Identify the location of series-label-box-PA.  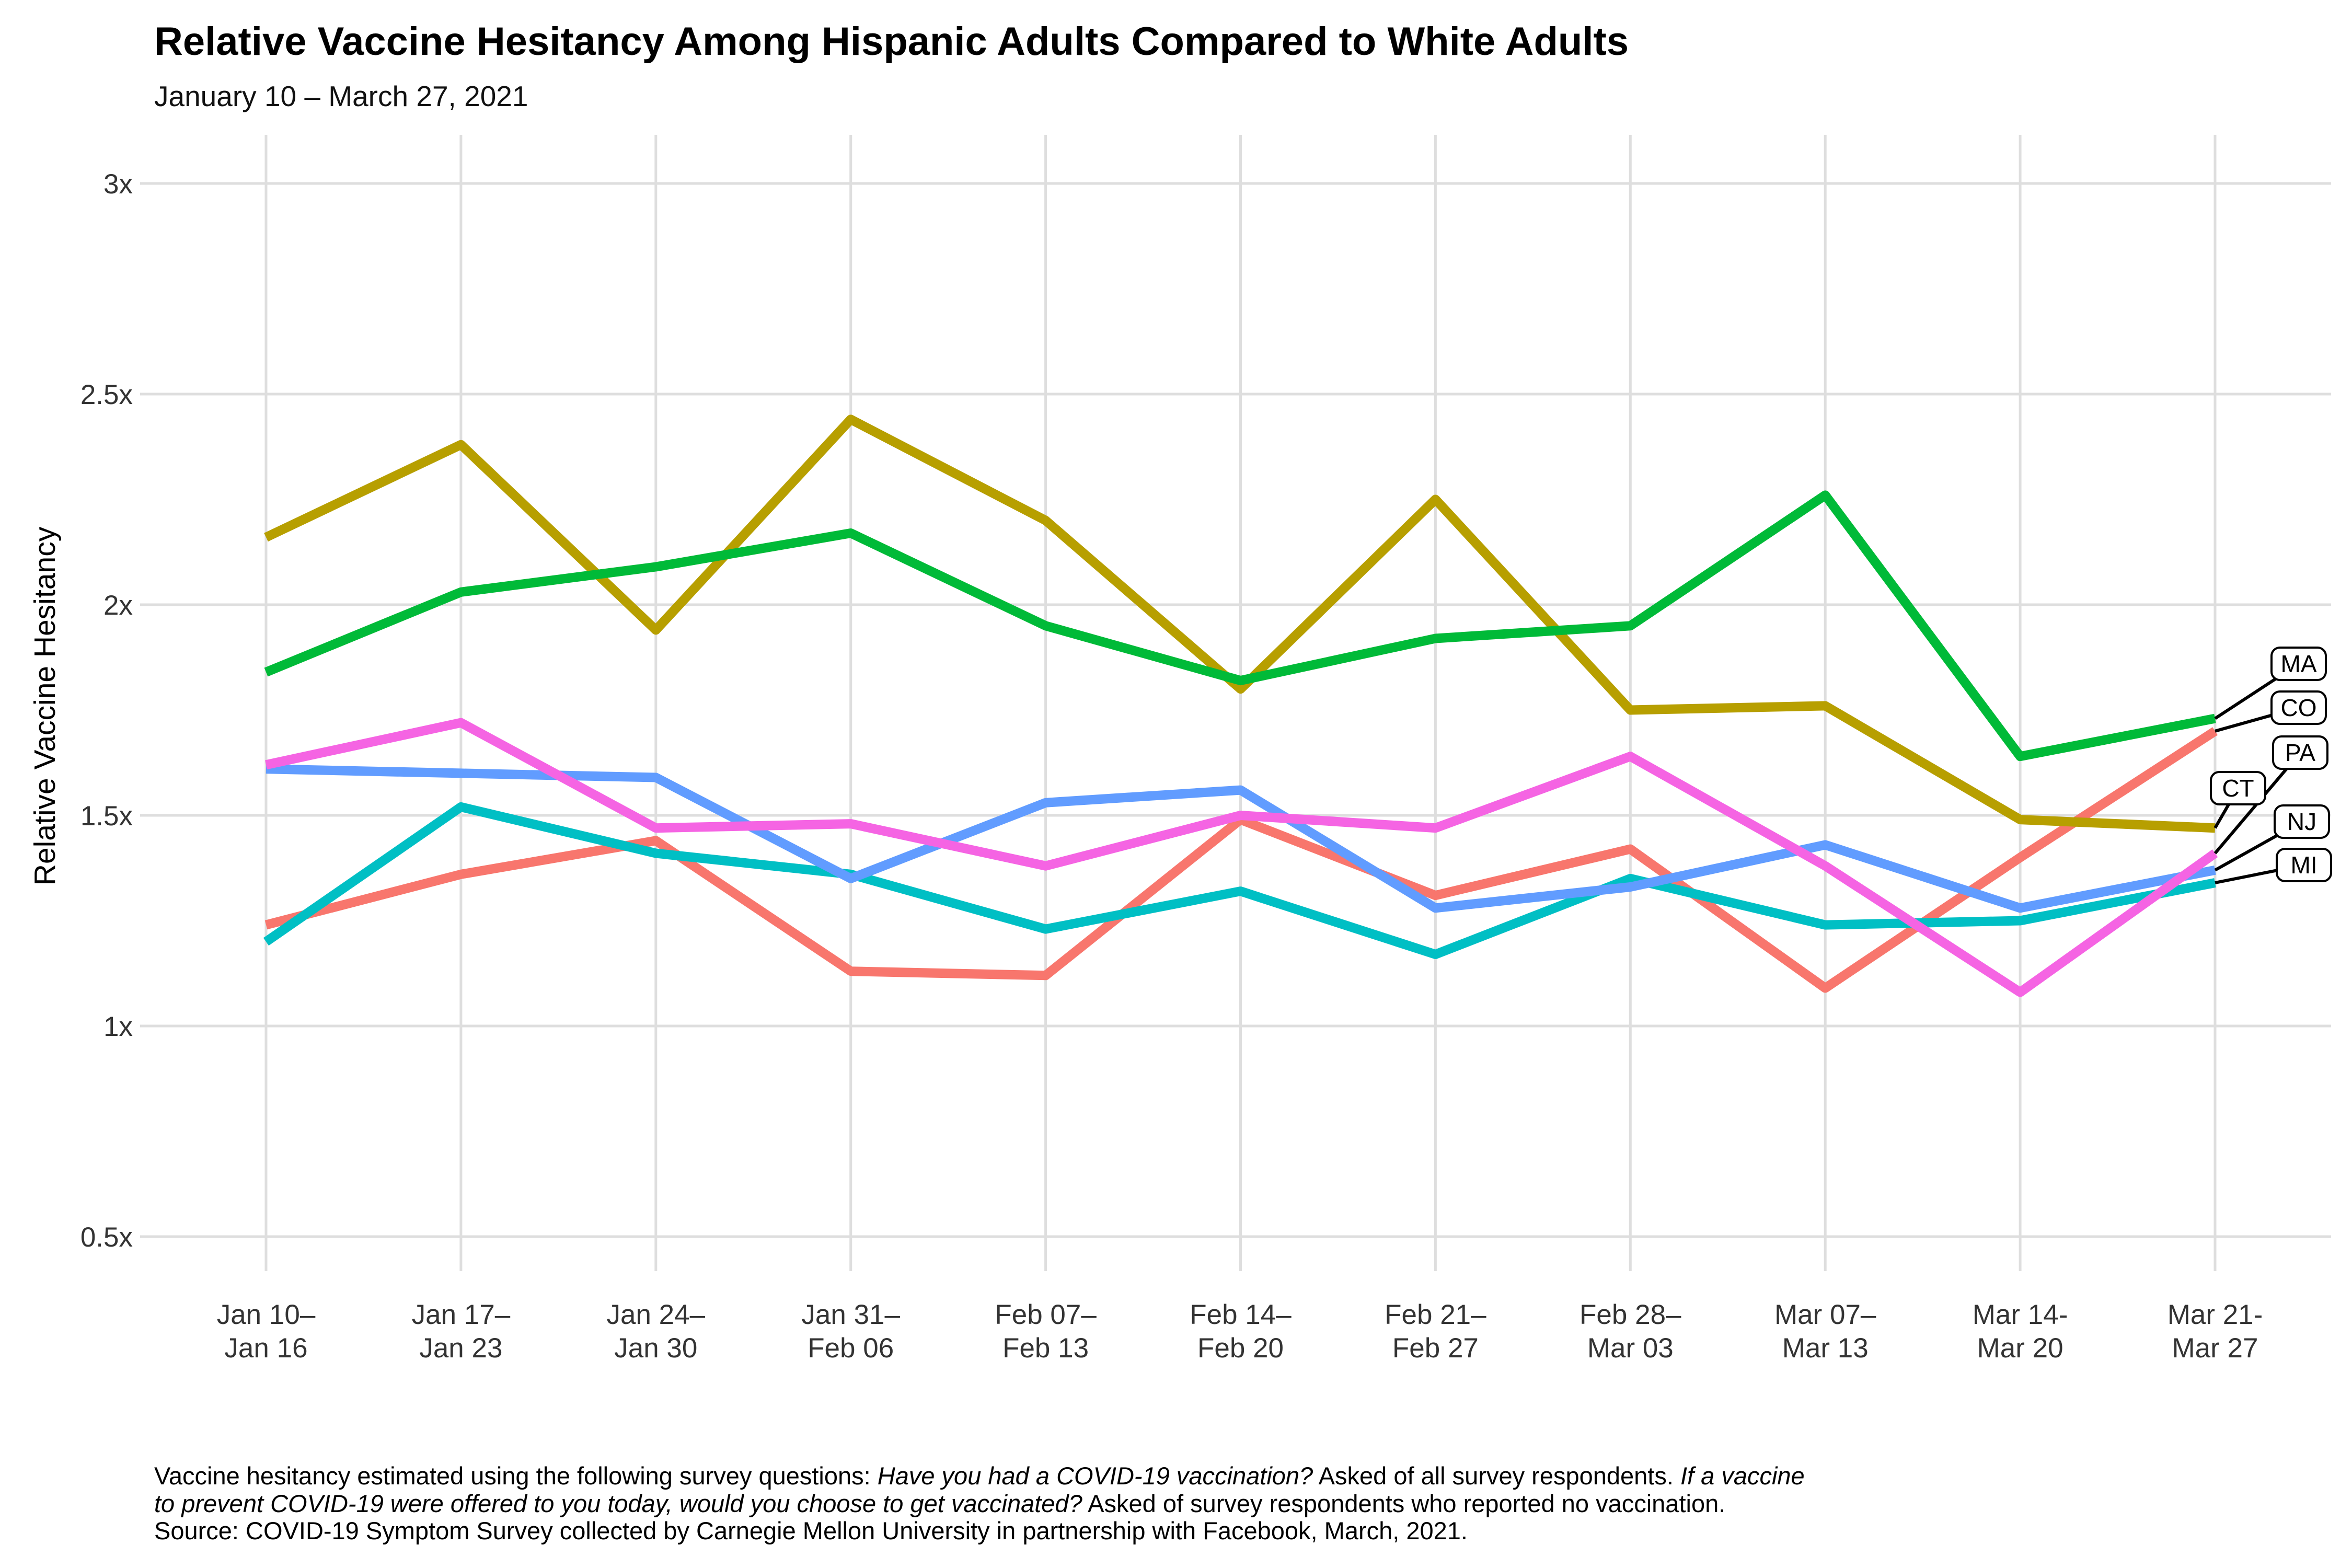
(2300, 752).